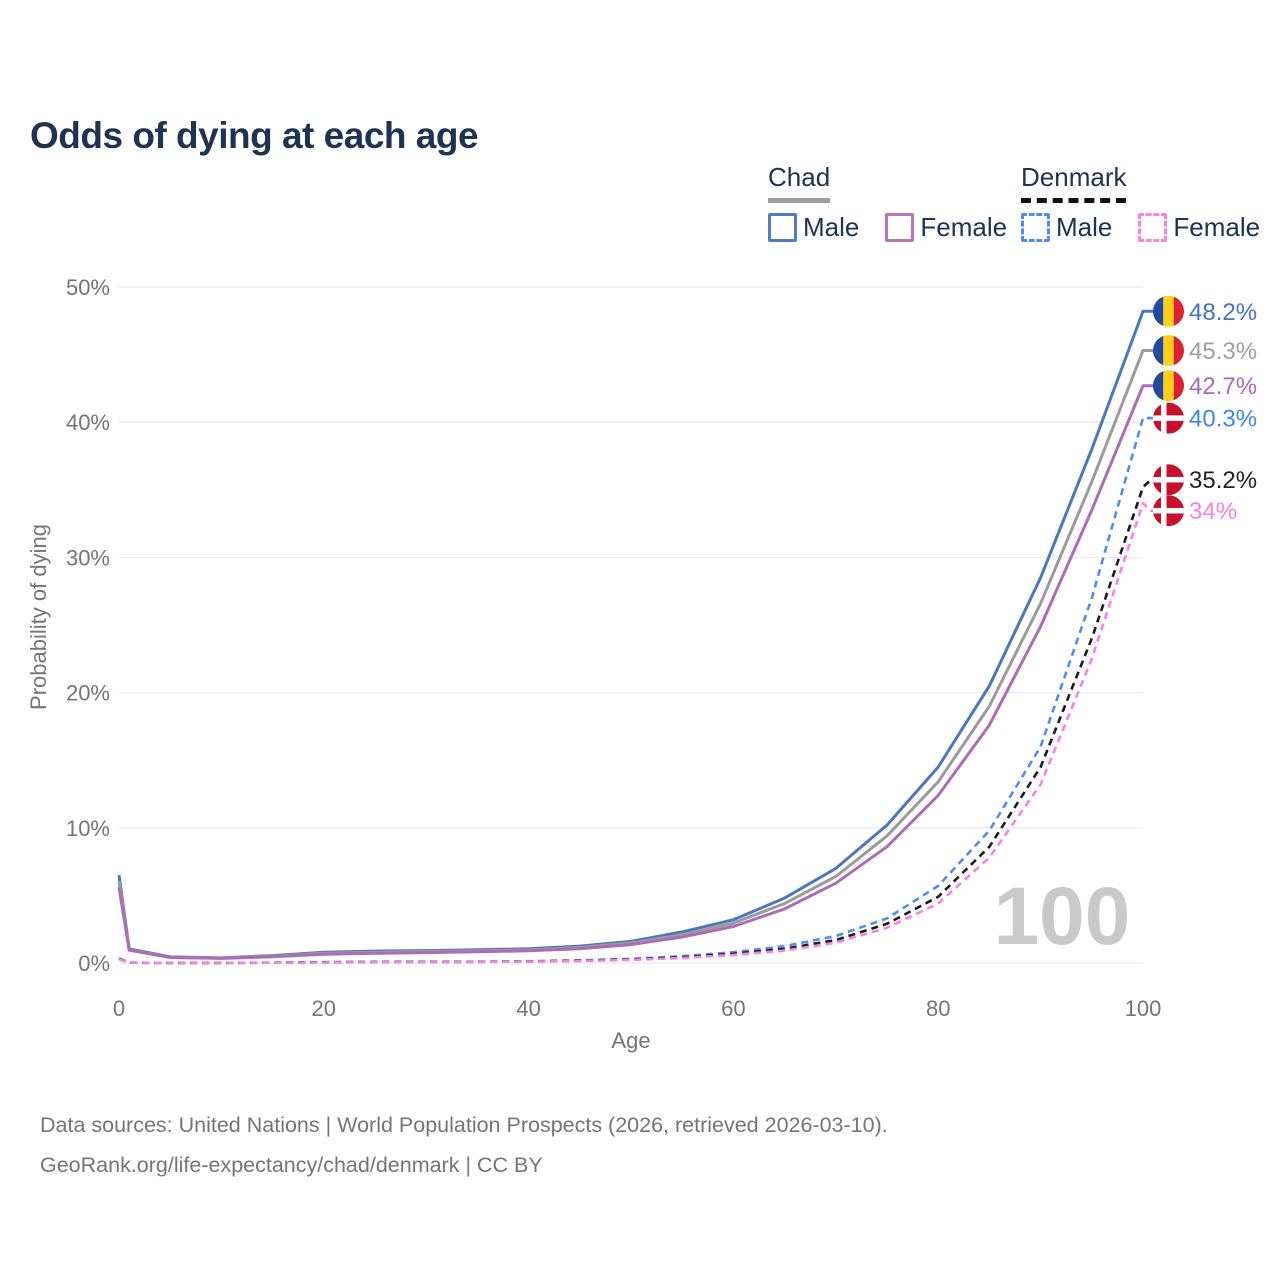 The image size is (1280, 1280). Describe the element at coordinates (254, 135) in the screenshot. I see `page-title: Odds of dying at each age` at that location.